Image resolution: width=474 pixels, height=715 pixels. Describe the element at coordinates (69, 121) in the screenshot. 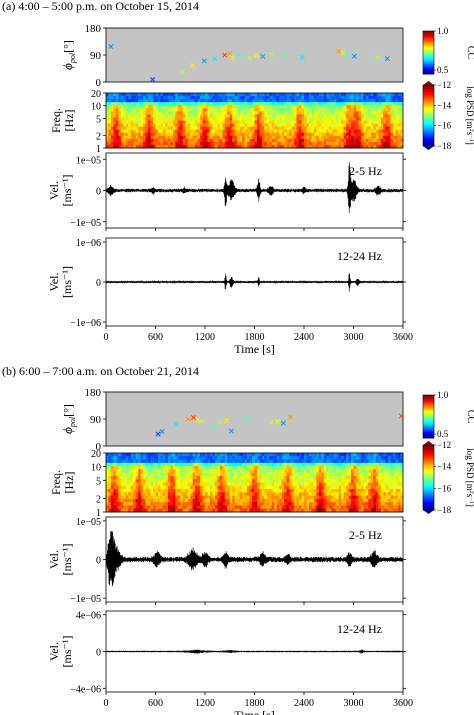

I see `panel-a-spec-yunit: [Hz]` at that location.